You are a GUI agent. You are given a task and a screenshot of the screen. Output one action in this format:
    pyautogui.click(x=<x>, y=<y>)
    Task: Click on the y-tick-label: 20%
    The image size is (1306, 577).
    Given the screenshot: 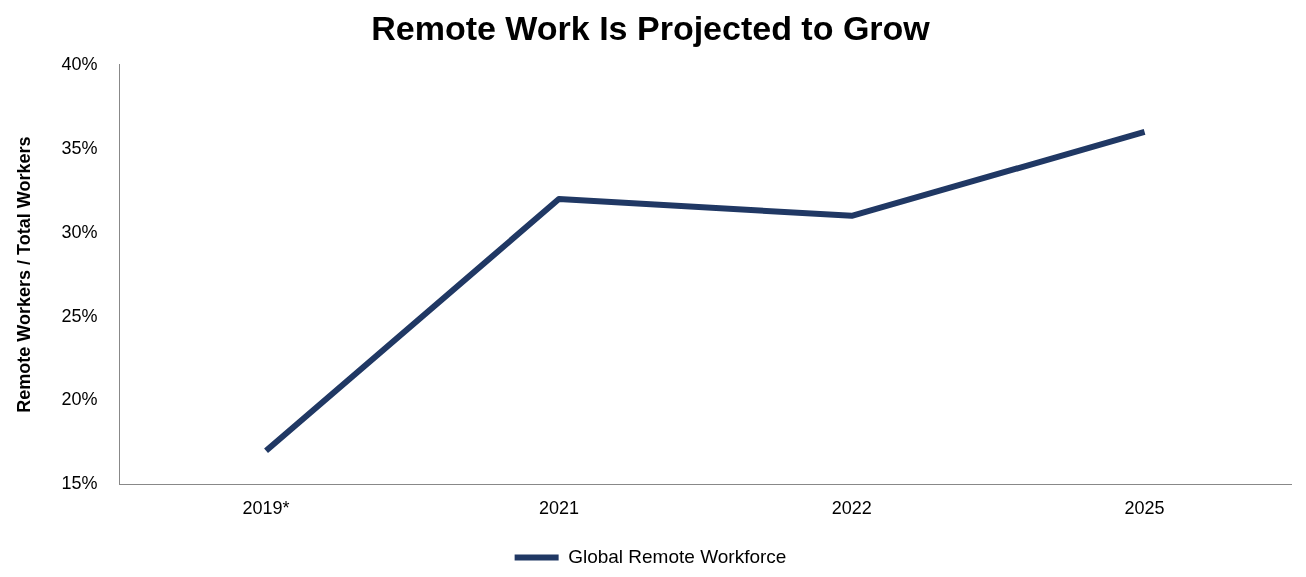 What is the action you would take?
    pyautogui.click(x=79, y=399)
    